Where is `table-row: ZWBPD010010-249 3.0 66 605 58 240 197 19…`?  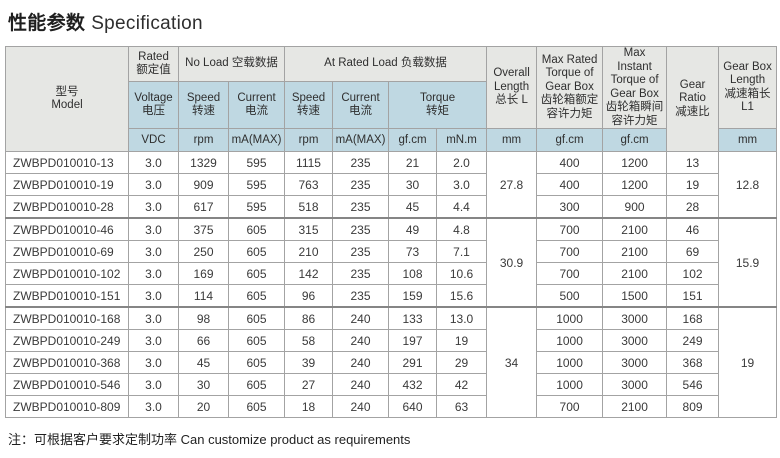
table-row: ZWBPD010010-249 3.0 66 605 58 240 197 19… is located at coordinates (391, 341).